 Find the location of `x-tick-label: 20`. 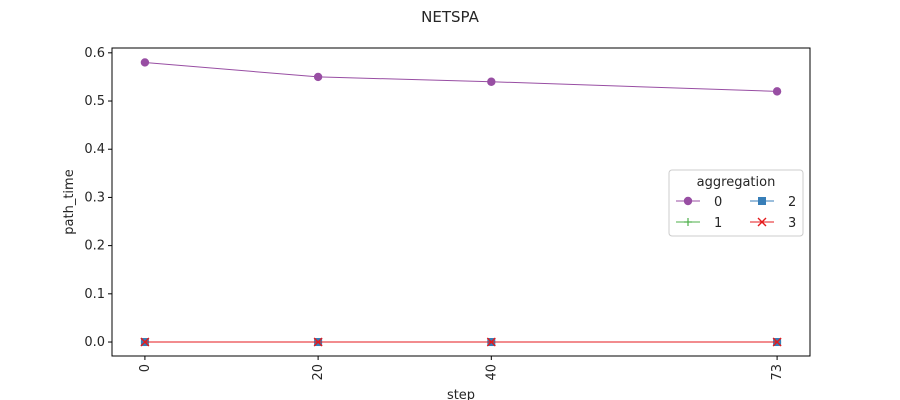

x-tick-label: 20 is located at coordinates (318, 372).